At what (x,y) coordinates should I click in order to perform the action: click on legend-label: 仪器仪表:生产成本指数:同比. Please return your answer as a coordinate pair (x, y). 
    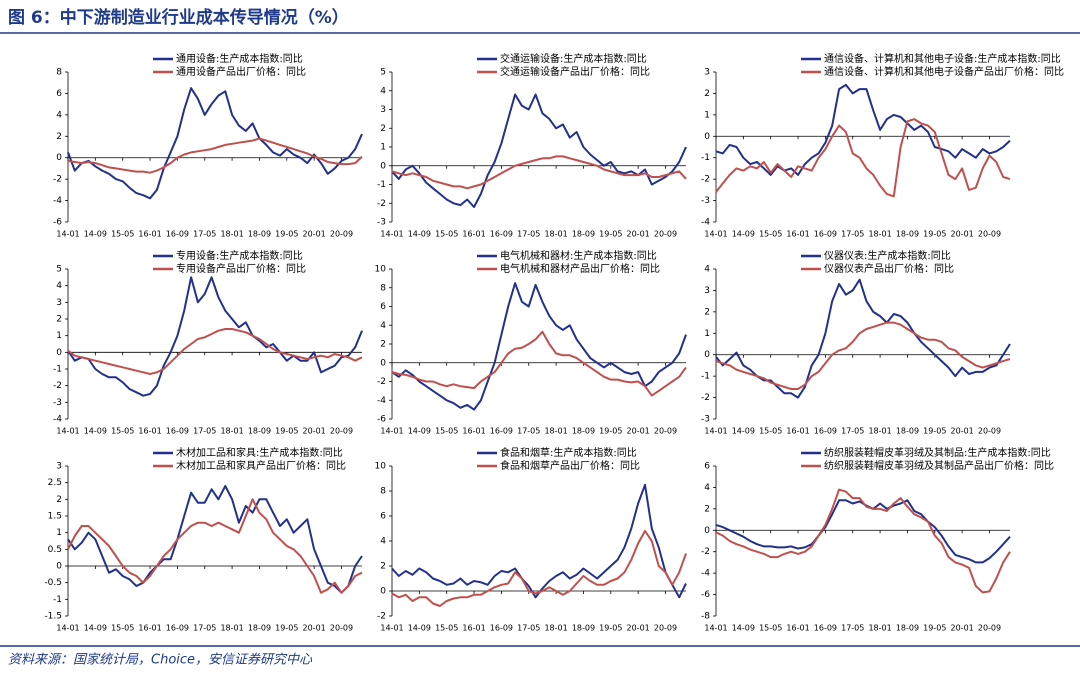
    Looking at the image, I should click on (887, 255).